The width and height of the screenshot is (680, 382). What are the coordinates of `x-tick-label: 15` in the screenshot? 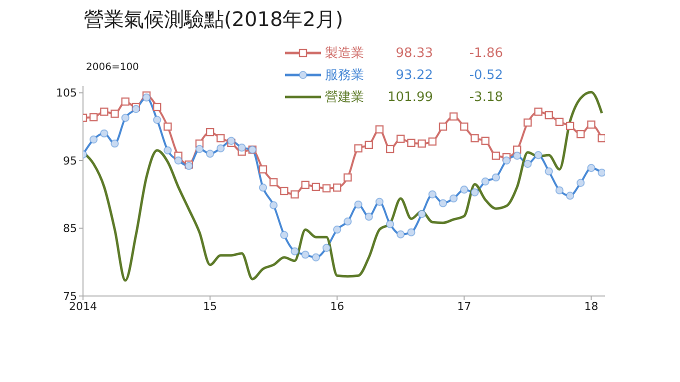 It's located at (210, 306).